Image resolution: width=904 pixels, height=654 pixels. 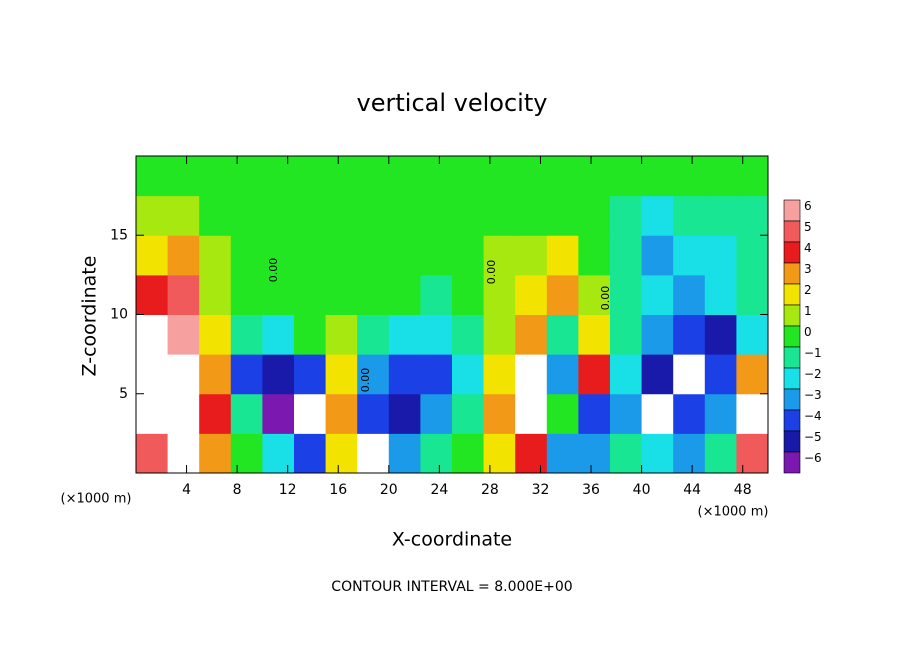 What do you see at coordinates (808, 311) in the screenshot?
I see `colorbar-label: 1` at bounding box center [808, 311].